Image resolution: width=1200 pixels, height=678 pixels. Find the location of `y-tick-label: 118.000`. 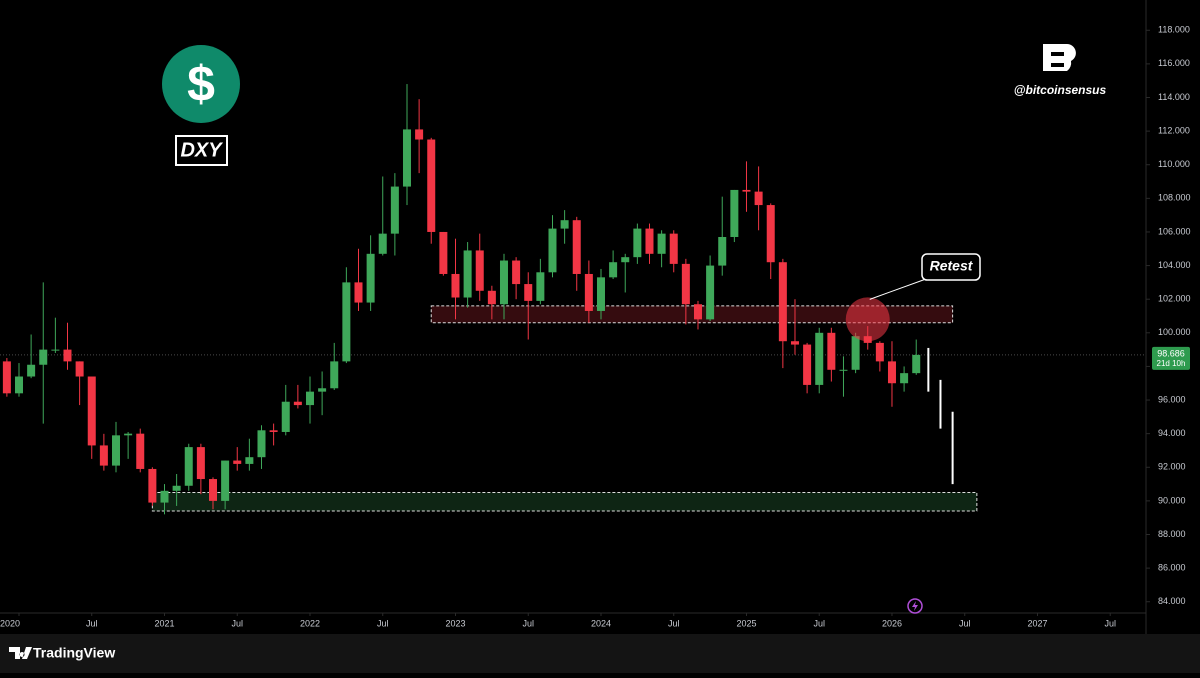

y-tick-label: 118.000 is located at coordinates (1174, 30).